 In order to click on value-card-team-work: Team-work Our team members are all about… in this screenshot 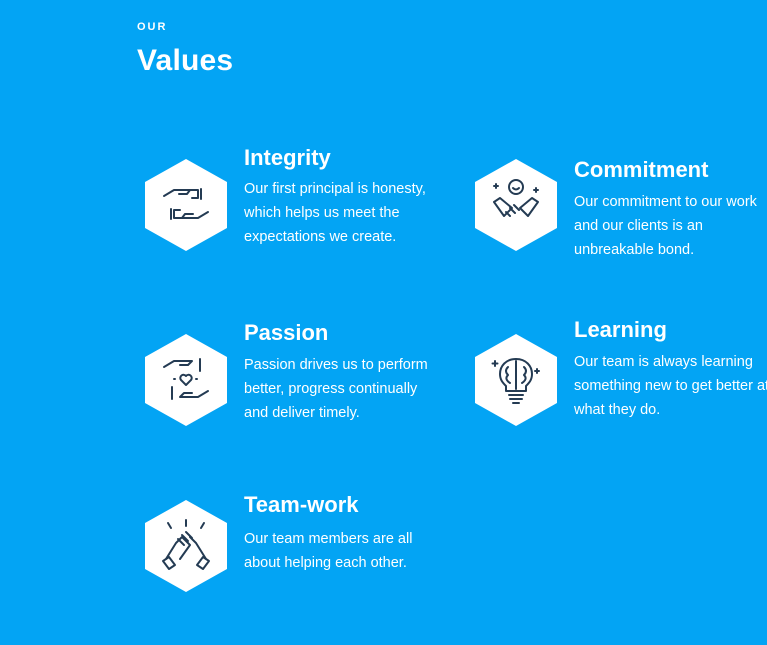, I will do `click(293, 547)`.